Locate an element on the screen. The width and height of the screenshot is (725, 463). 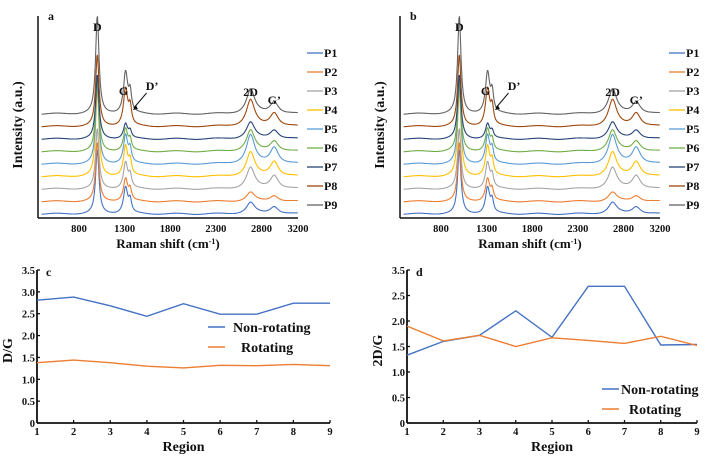
panel-letter: c is located at coordinates (49, 272).